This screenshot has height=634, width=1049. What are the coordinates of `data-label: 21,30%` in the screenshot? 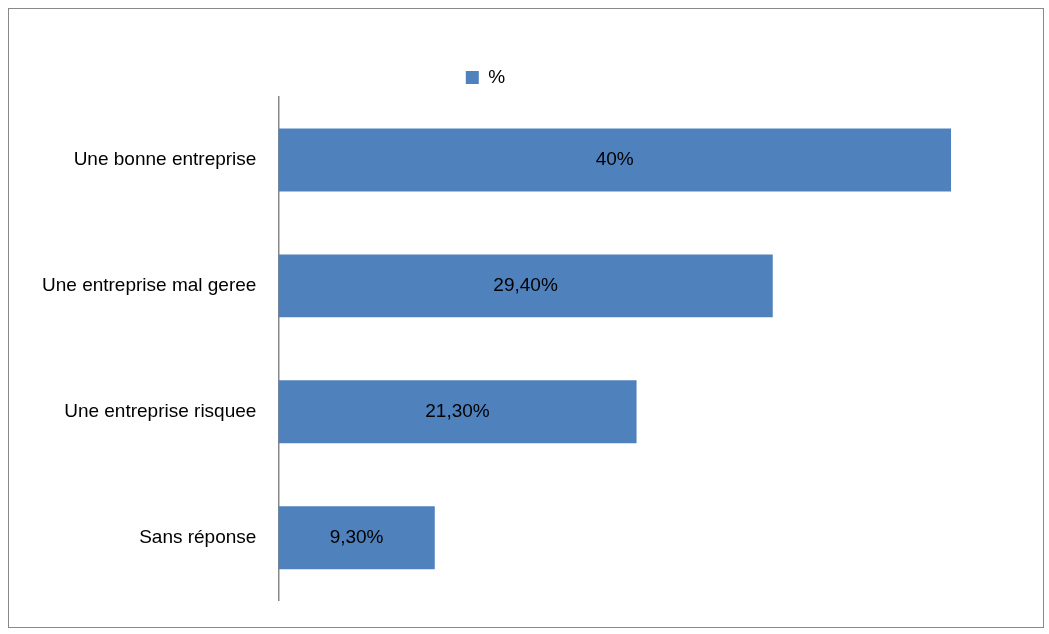 It's located at (457, 410).